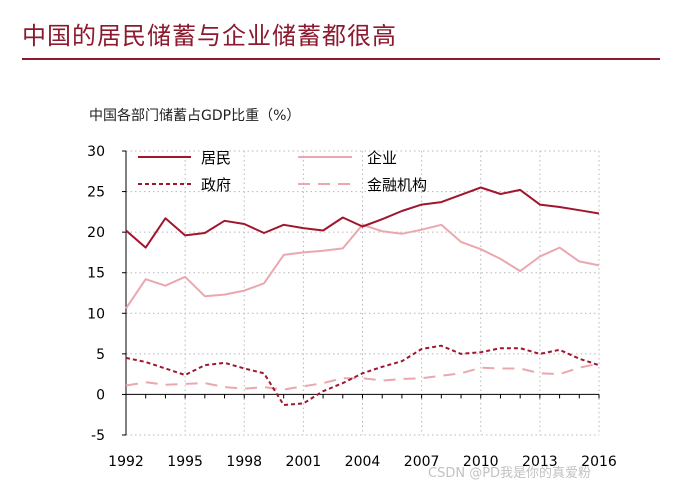  What do you see at coordinates (540, 462) in the screenshot?
I see `x-tick-label: 2013` at bounding box center [540, 462].